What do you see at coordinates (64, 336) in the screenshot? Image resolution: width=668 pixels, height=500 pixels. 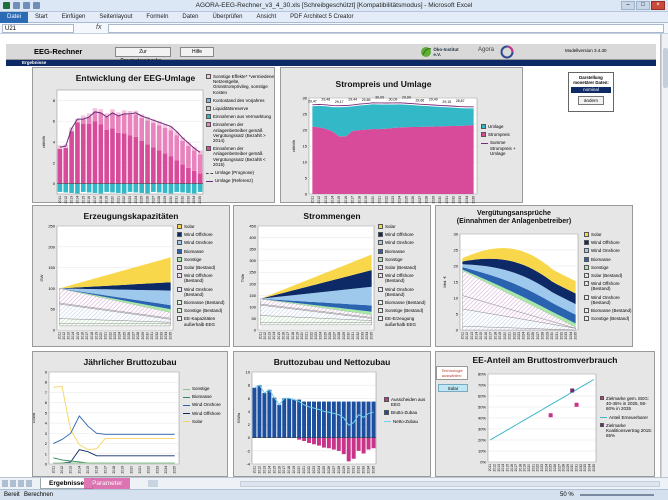 I see `x-tick-label: 2012` at bounding box center [64, 336].